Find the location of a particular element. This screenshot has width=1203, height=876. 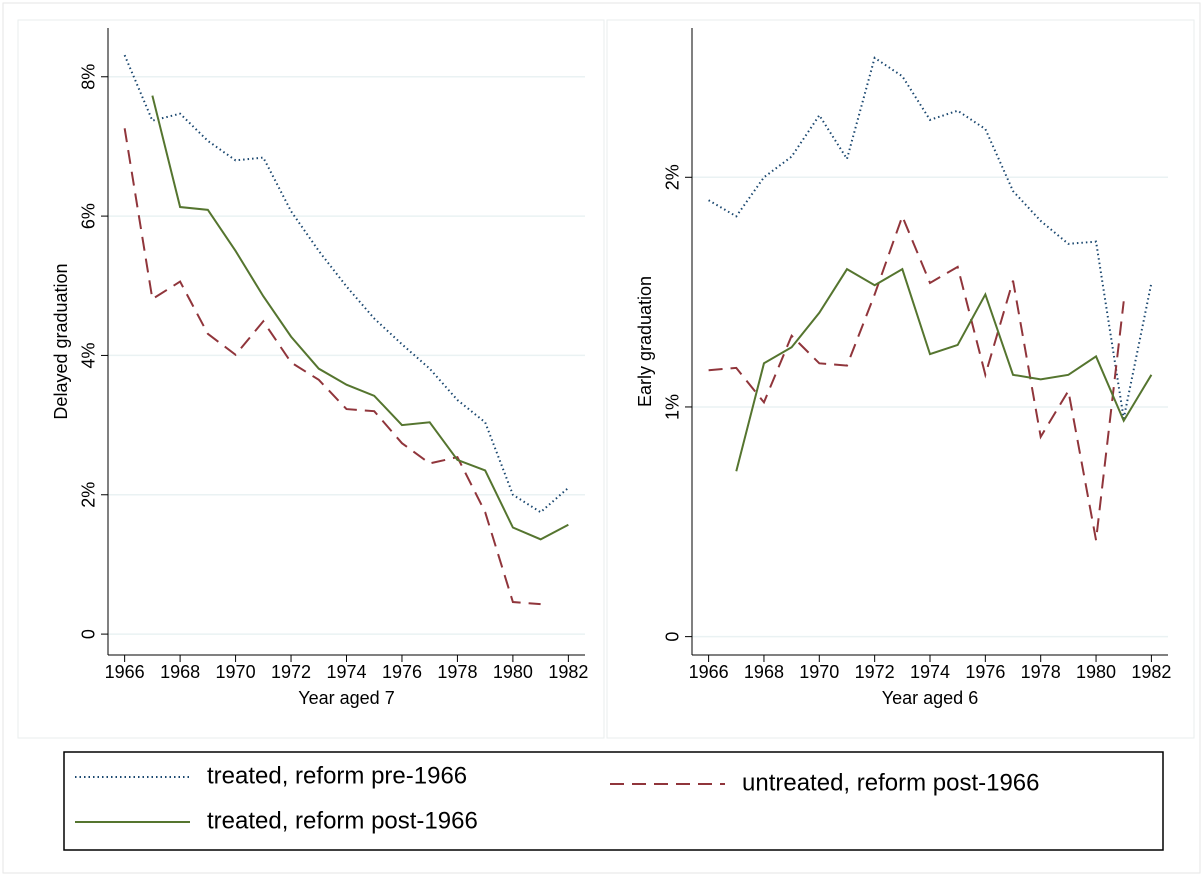

legend-box is located at coordinates (613, 801).